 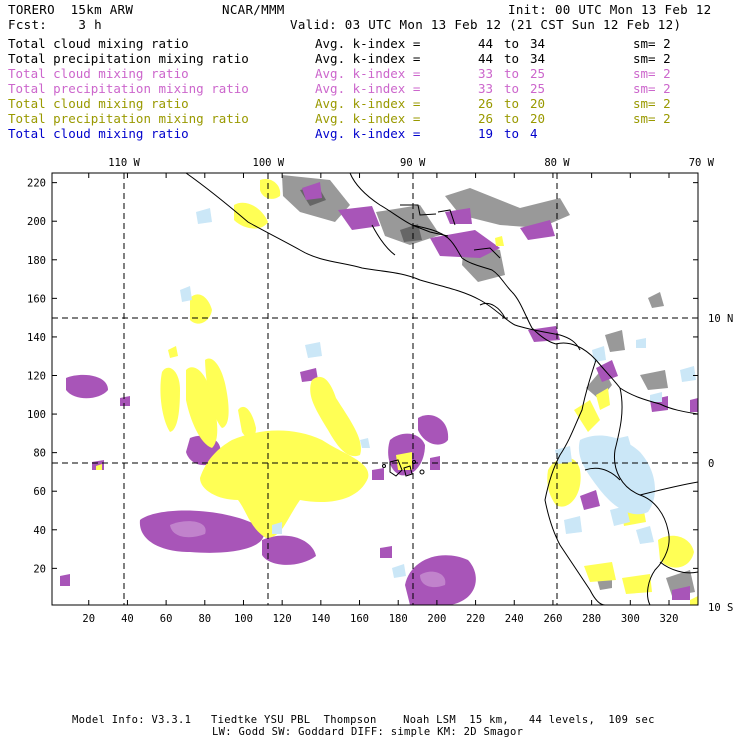 I want to click on y-tick-label: 40, so click(x=39, y=531).